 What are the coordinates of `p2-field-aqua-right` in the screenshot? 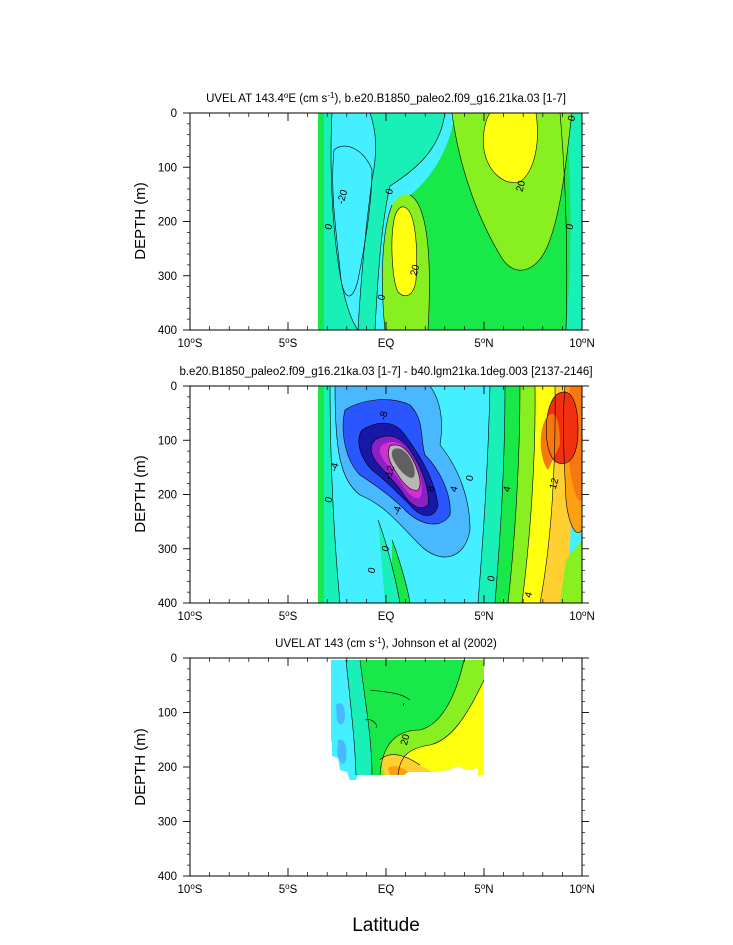 It's located at (491, 494).